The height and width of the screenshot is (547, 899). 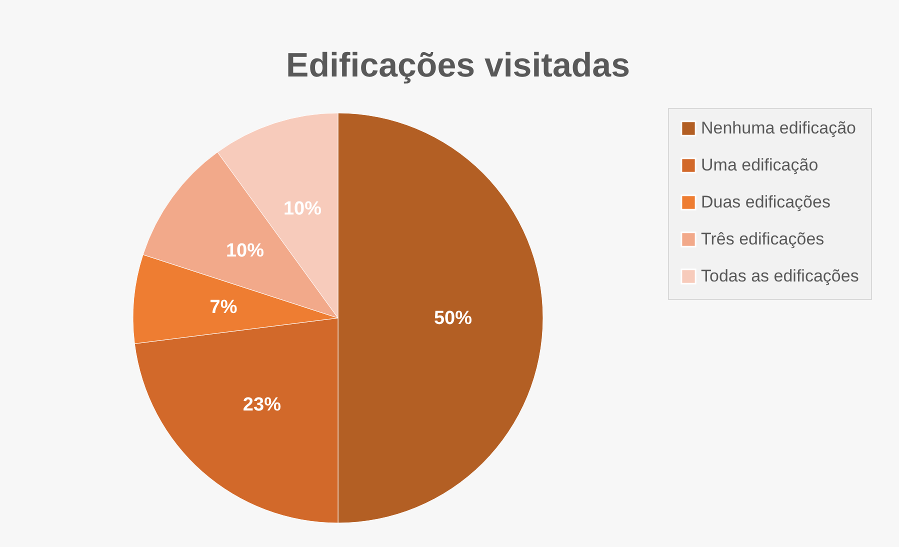 What do you see at coordinates (759, 165) in the screenshot?
I see `legend-label: Uma edificação` at bounding box center [759, 165].